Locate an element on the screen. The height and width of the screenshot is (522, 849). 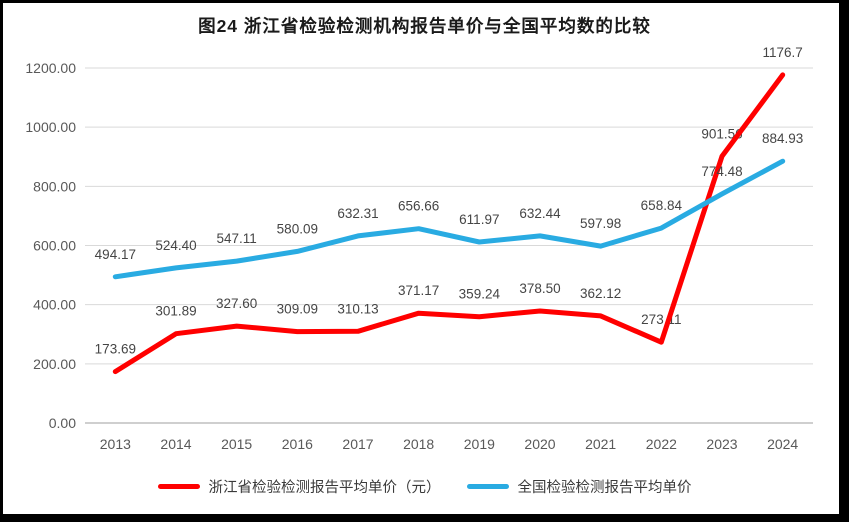
y-tick-label: 200.00 is located at coordinates (54, 364).